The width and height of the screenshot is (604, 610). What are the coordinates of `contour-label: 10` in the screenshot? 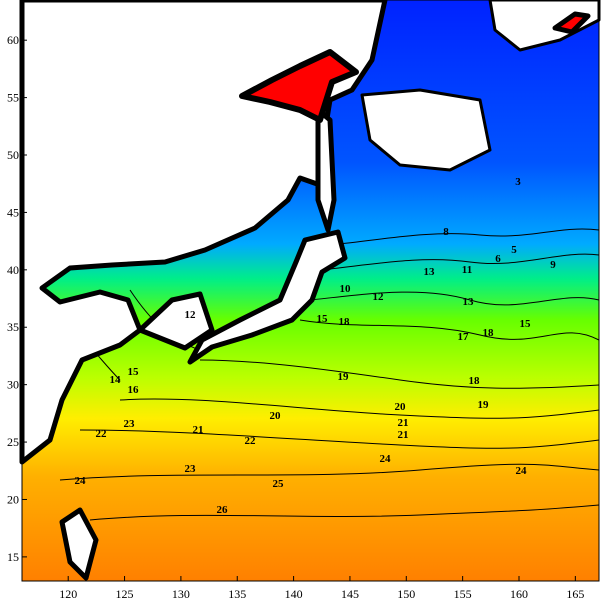 It's located at (346, 289).